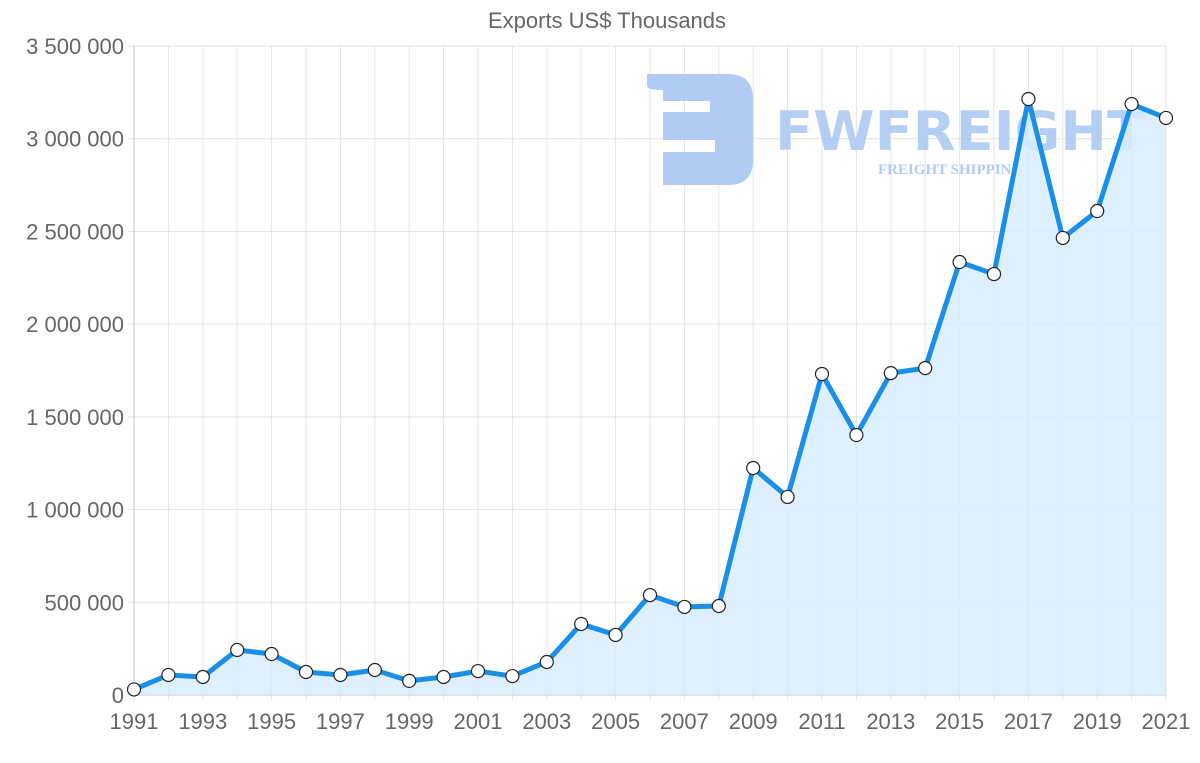 The height and width of the screenshot is (763, 1200). What do you see at coordinates (75, 417) in the screenshot?
I see `y-tick-label: 1 500 000` at bounding box center [75, 417].